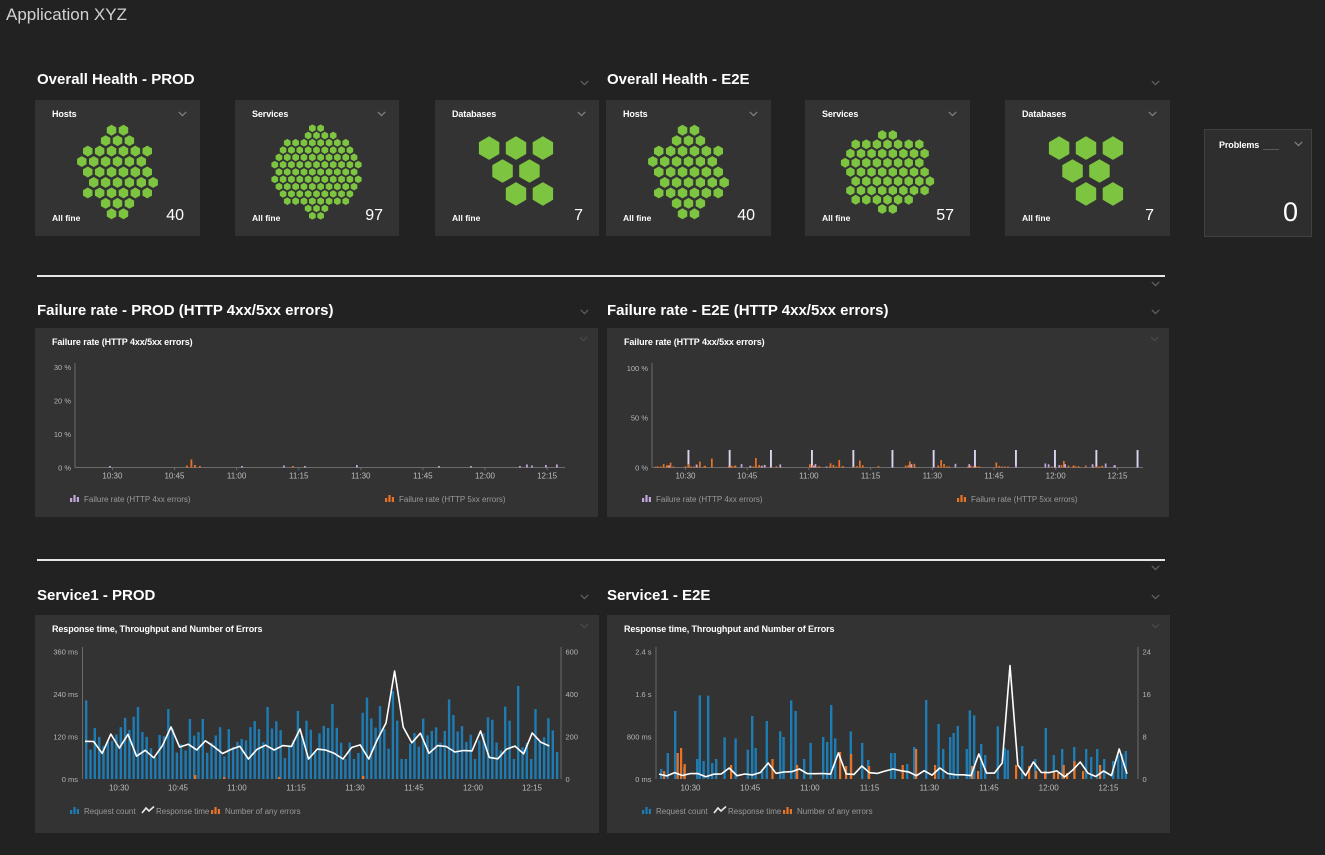 The image size is (1325, 855). What do you see at coordinates (1147, 694) in the screenshot?
I see `svg-text: 16` at bounding box center [1147, 694].